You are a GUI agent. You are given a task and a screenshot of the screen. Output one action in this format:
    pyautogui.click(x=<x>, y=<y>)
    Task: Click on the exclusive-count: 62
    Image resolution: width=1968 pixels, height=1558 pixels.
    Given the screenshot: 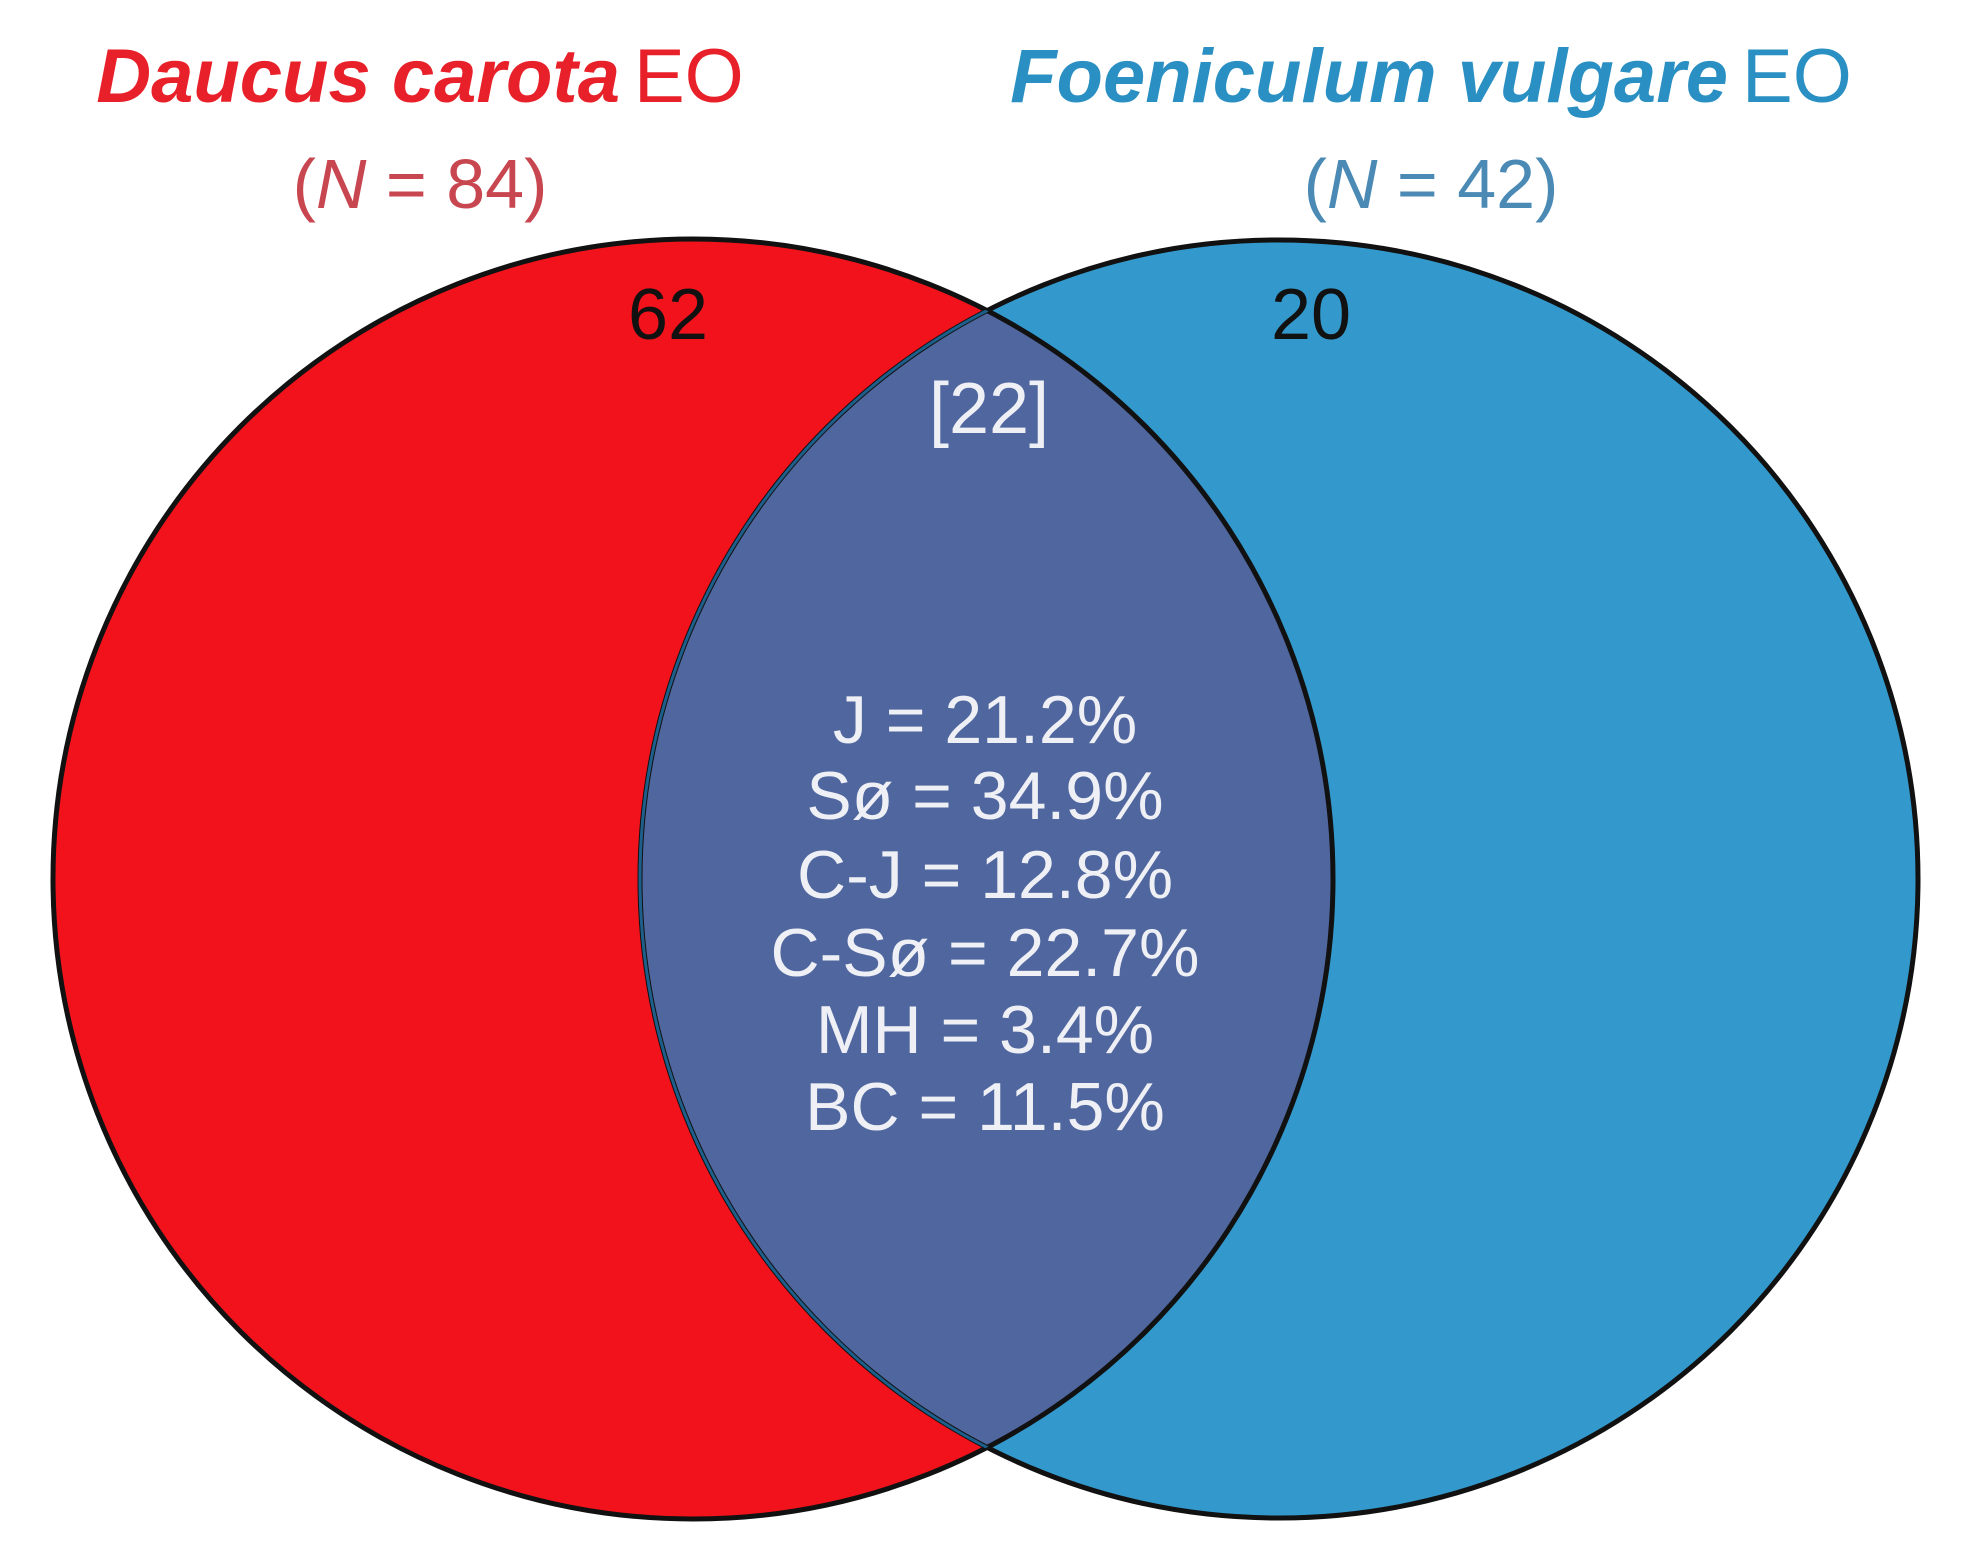 What is the action you would take?
    pyautogui.click(x=668, y=315)
    